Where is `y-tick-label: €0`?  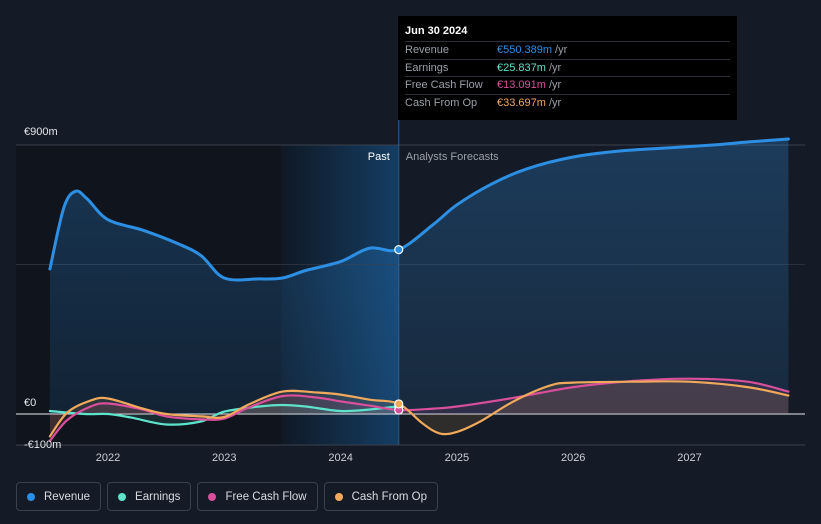
y-tick-label: €0 is located at coordinates (30, 403).